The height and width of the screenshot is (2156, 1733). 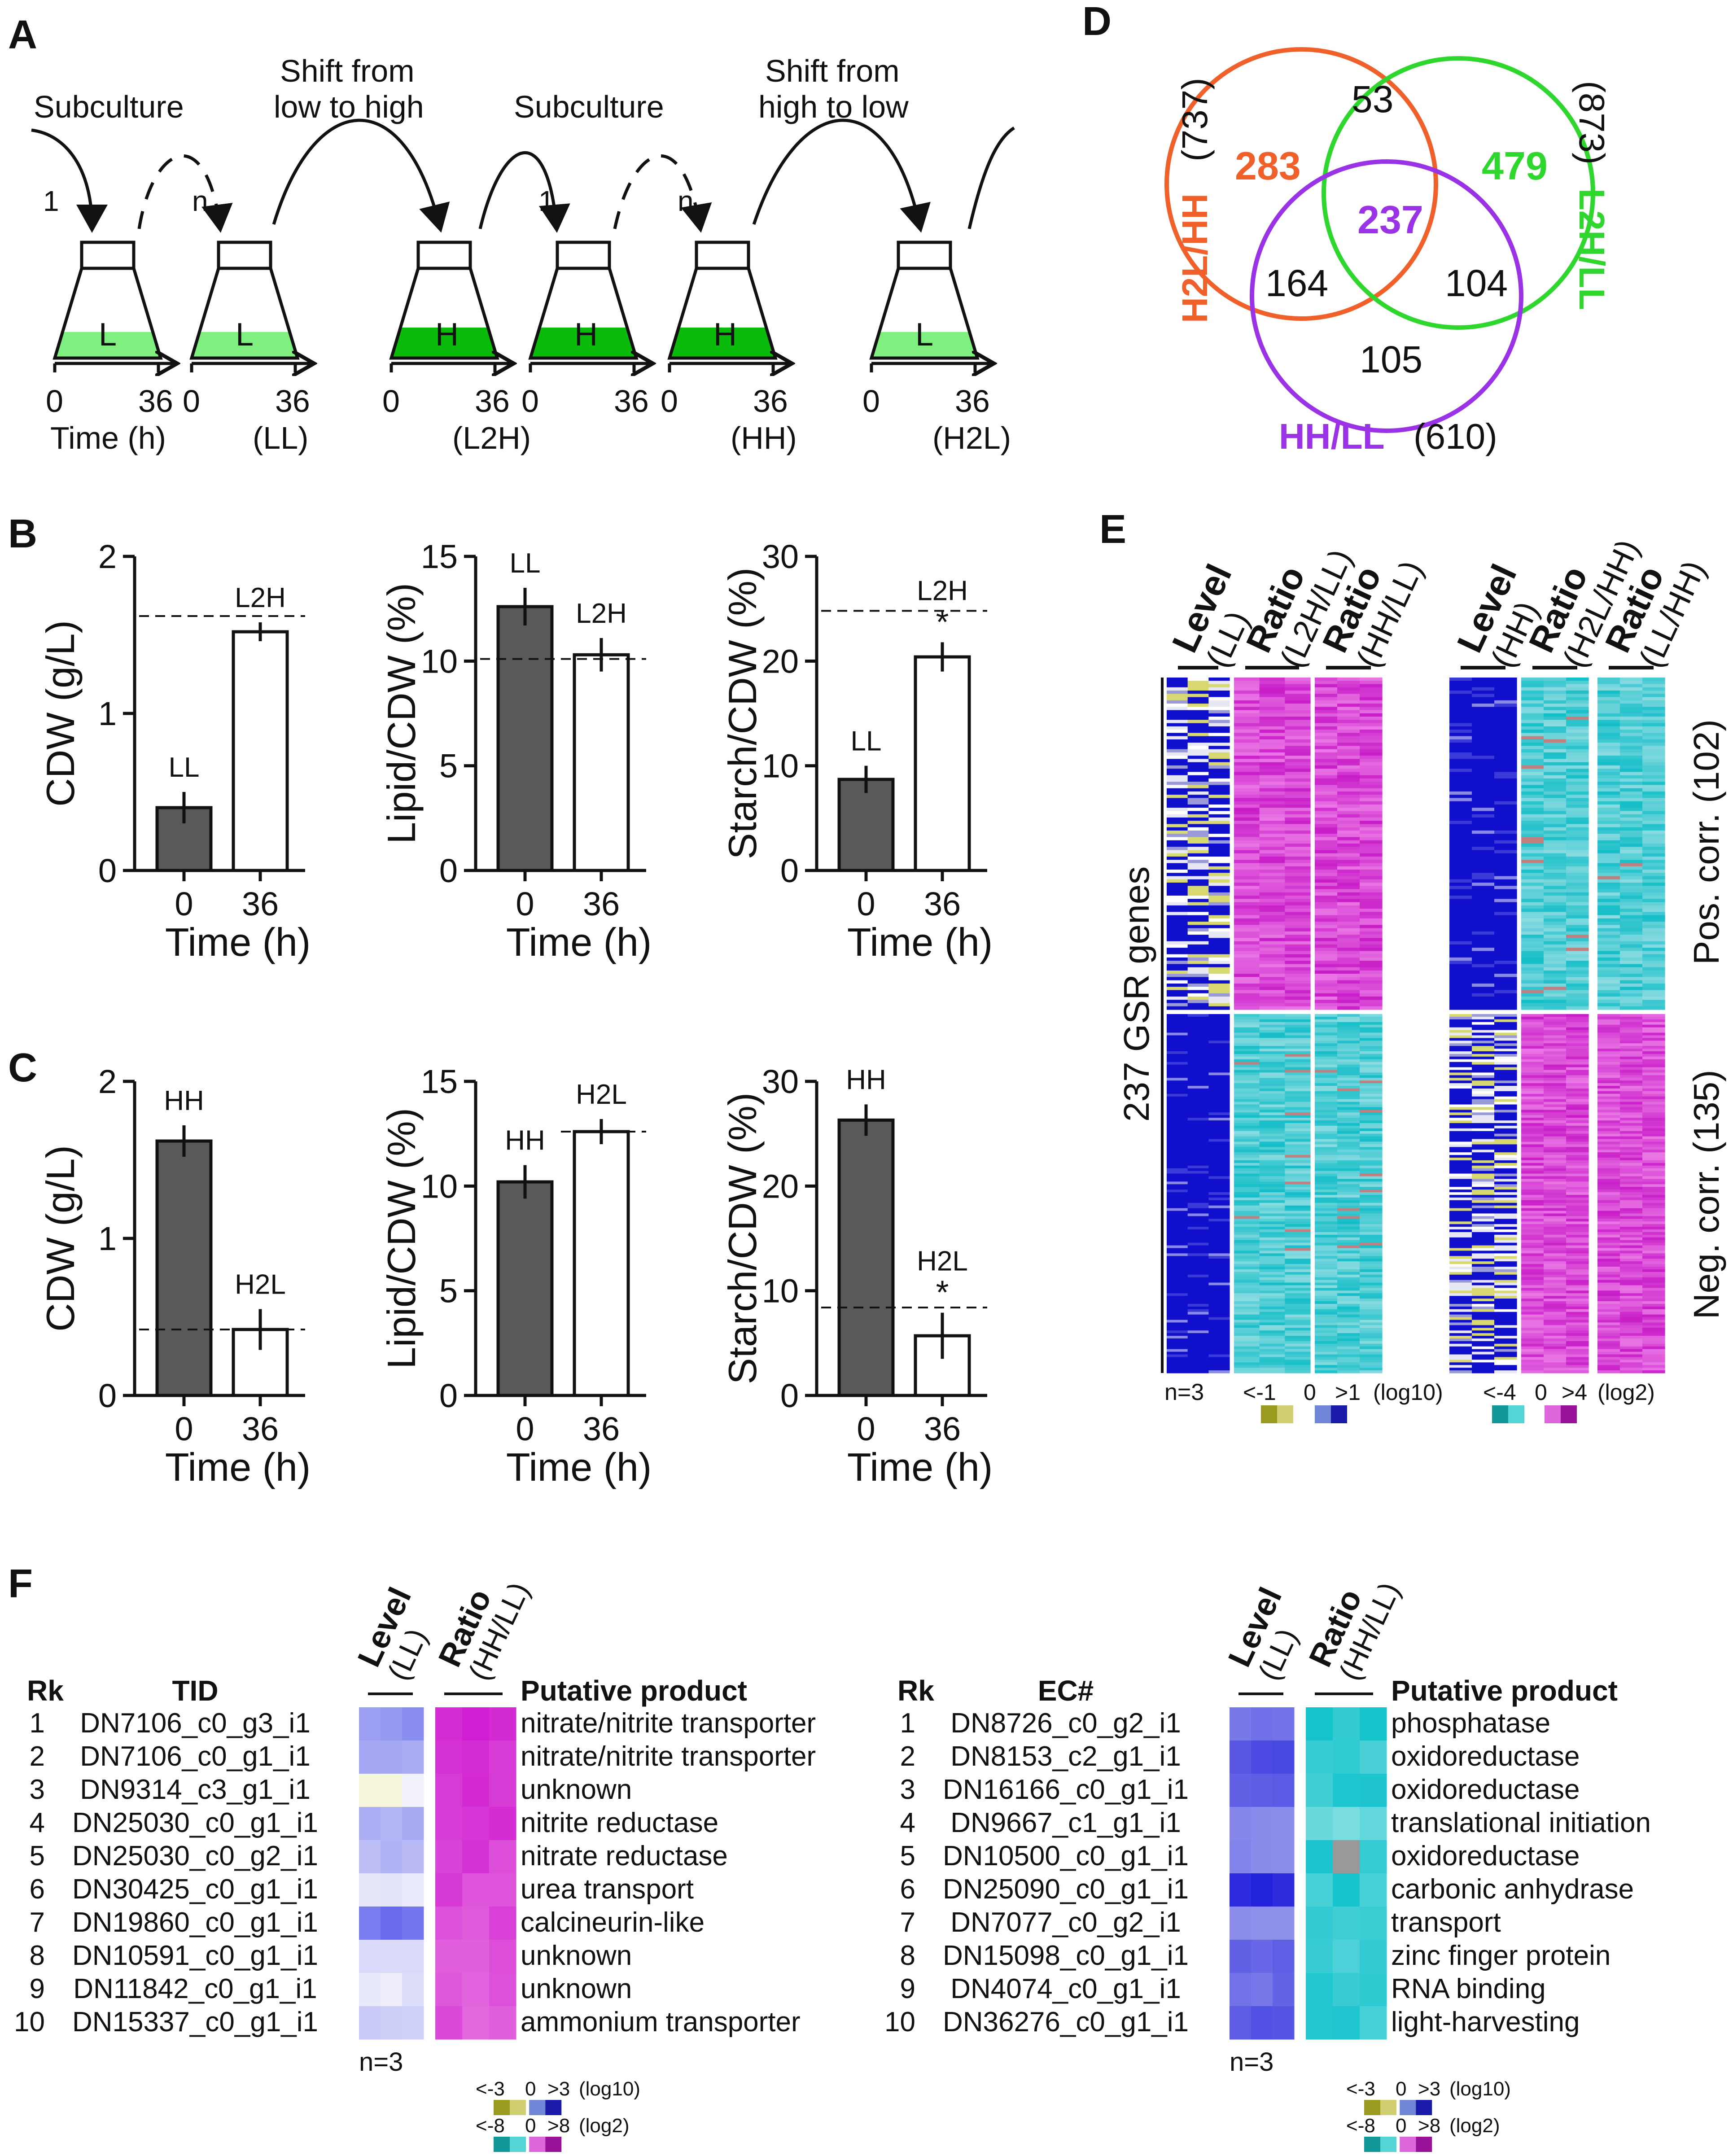 I want to click on bar-label: HH, so click(x=866, y=1079).